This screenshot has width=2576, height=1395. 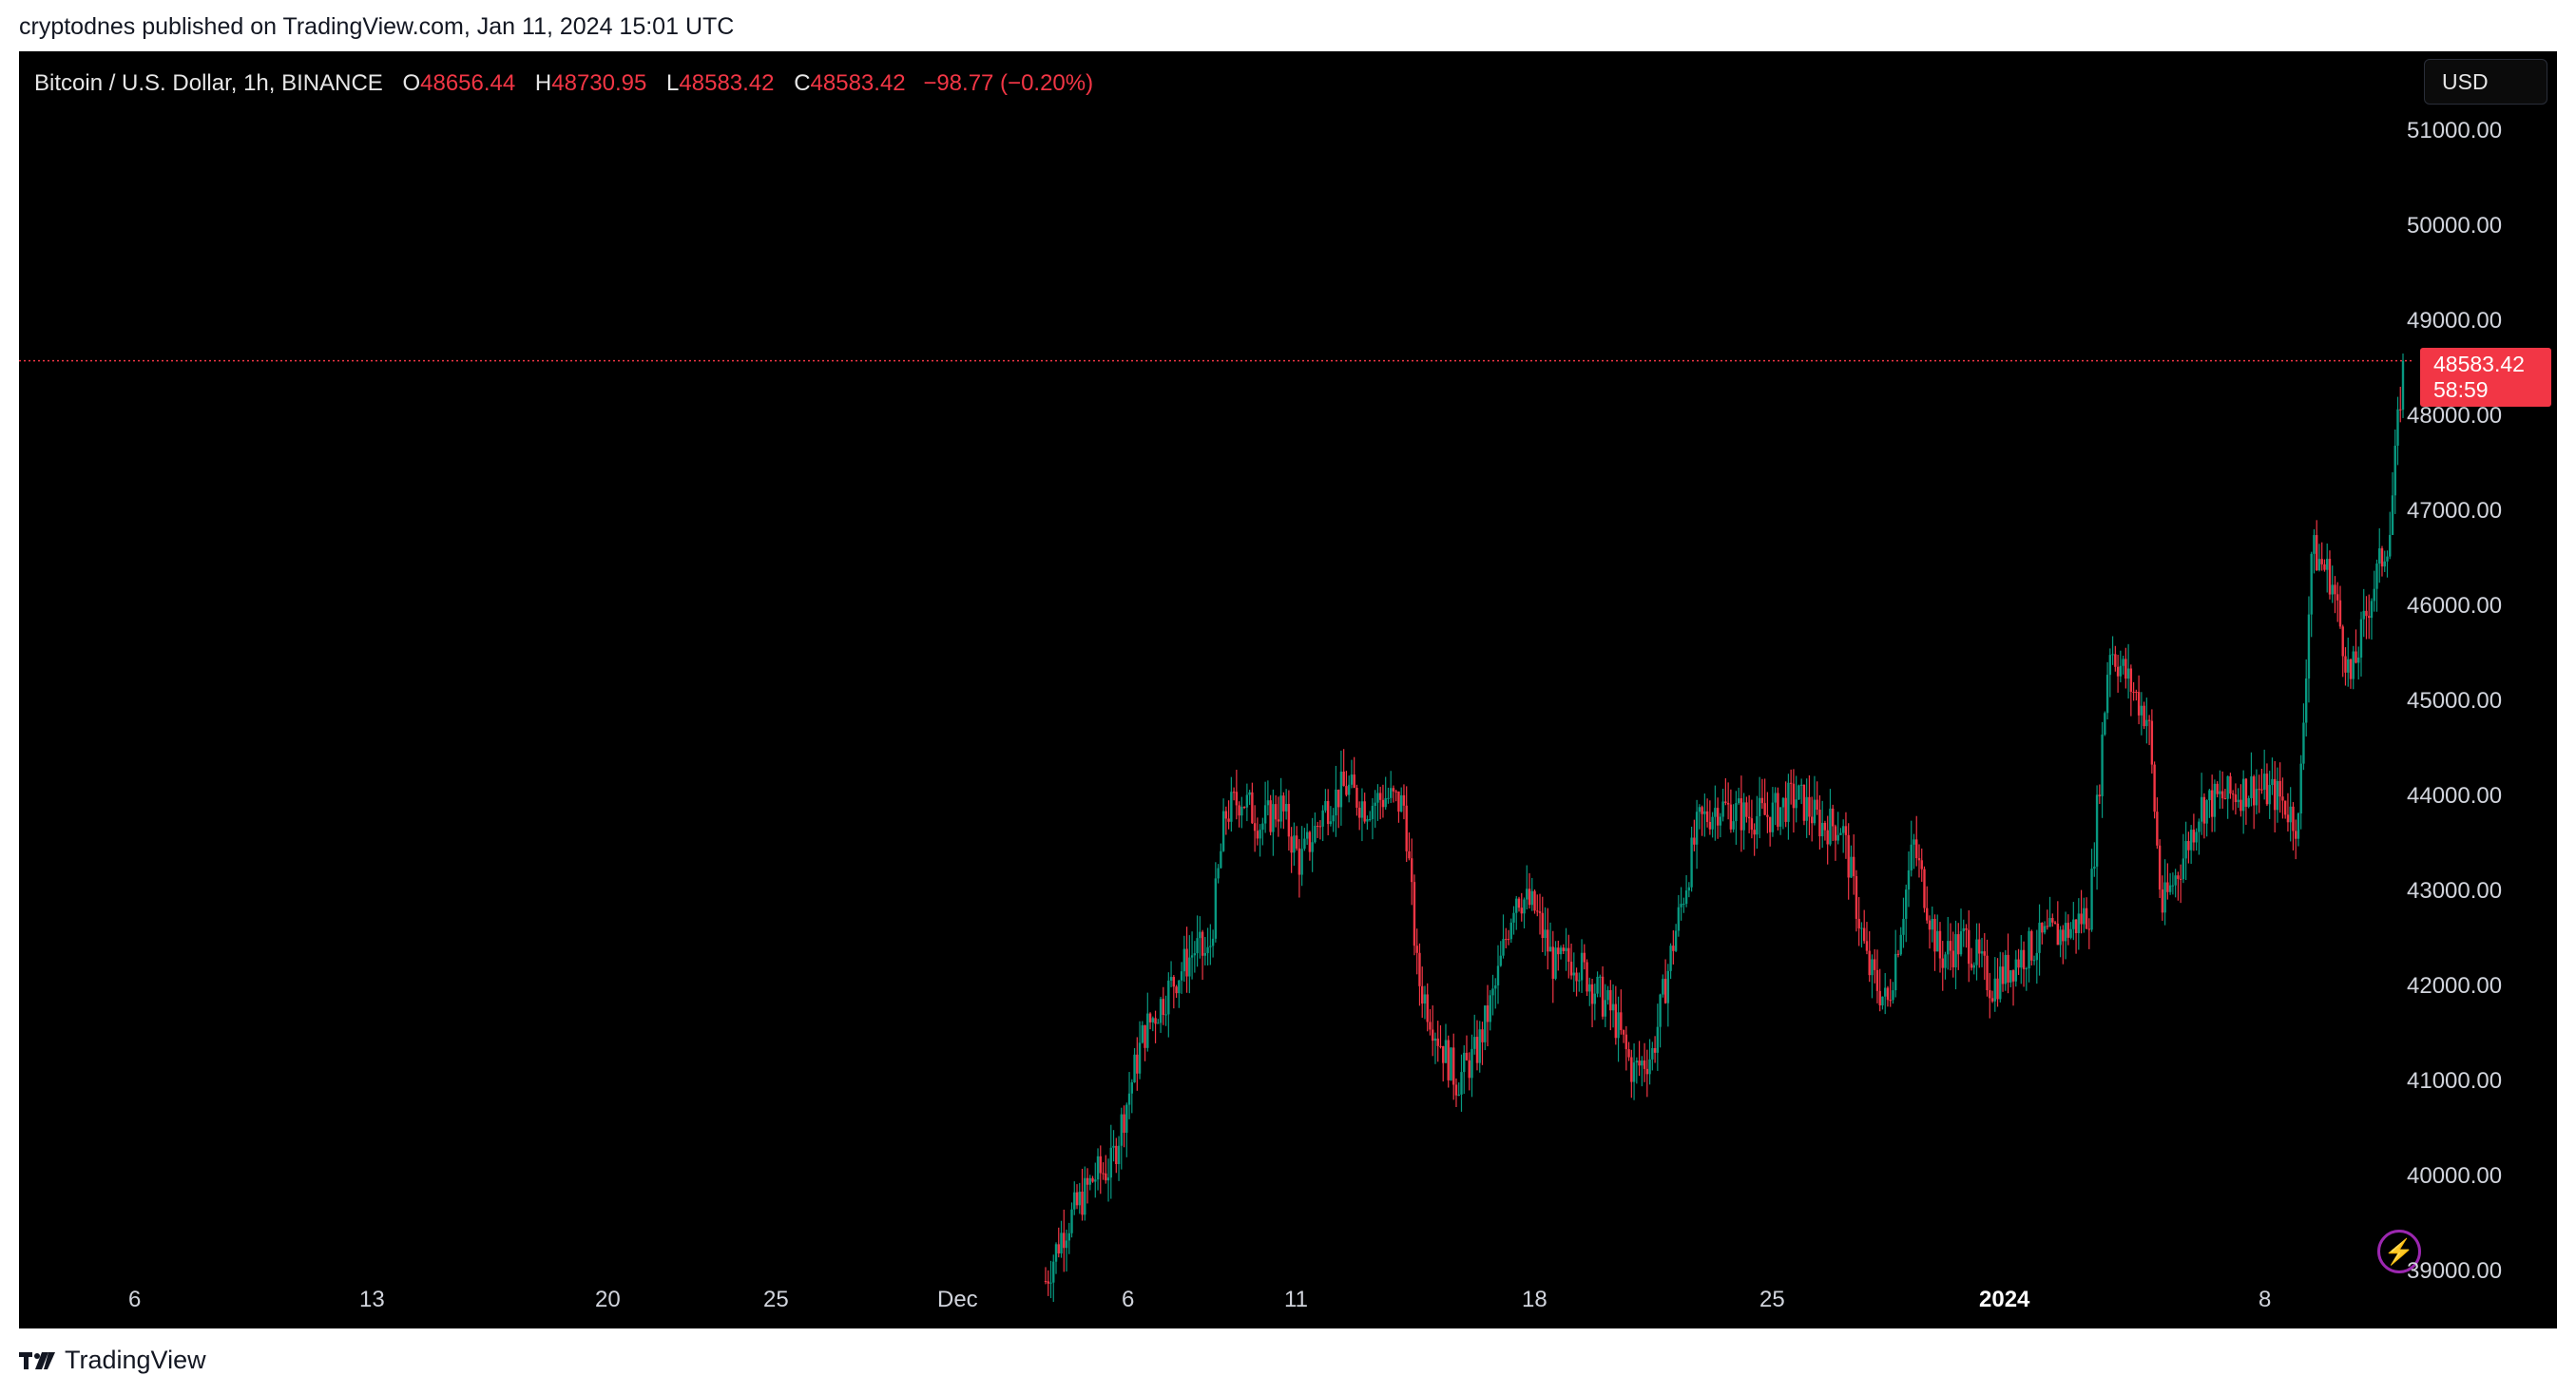 I want to click on symbol-title: Bitcoin / U.S. Dollar, 1h, BINANCE, so click(x=208, y=83).